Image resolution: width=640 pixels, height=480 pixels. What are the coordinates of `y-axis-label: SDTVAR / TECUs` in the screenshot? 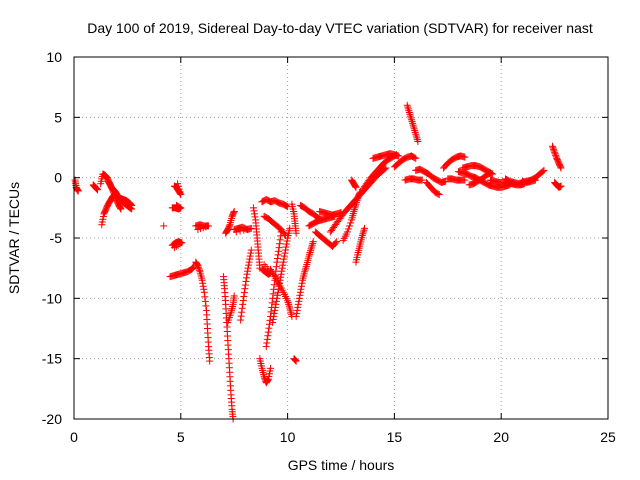 It's located at (14, 238).